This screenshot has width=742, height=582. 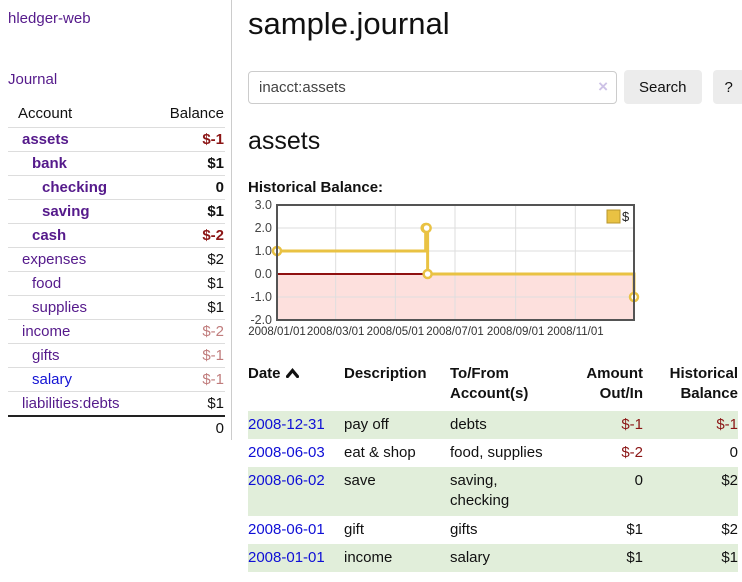 I want to click on account-row: salary $-1, so click(x=116, y=379).